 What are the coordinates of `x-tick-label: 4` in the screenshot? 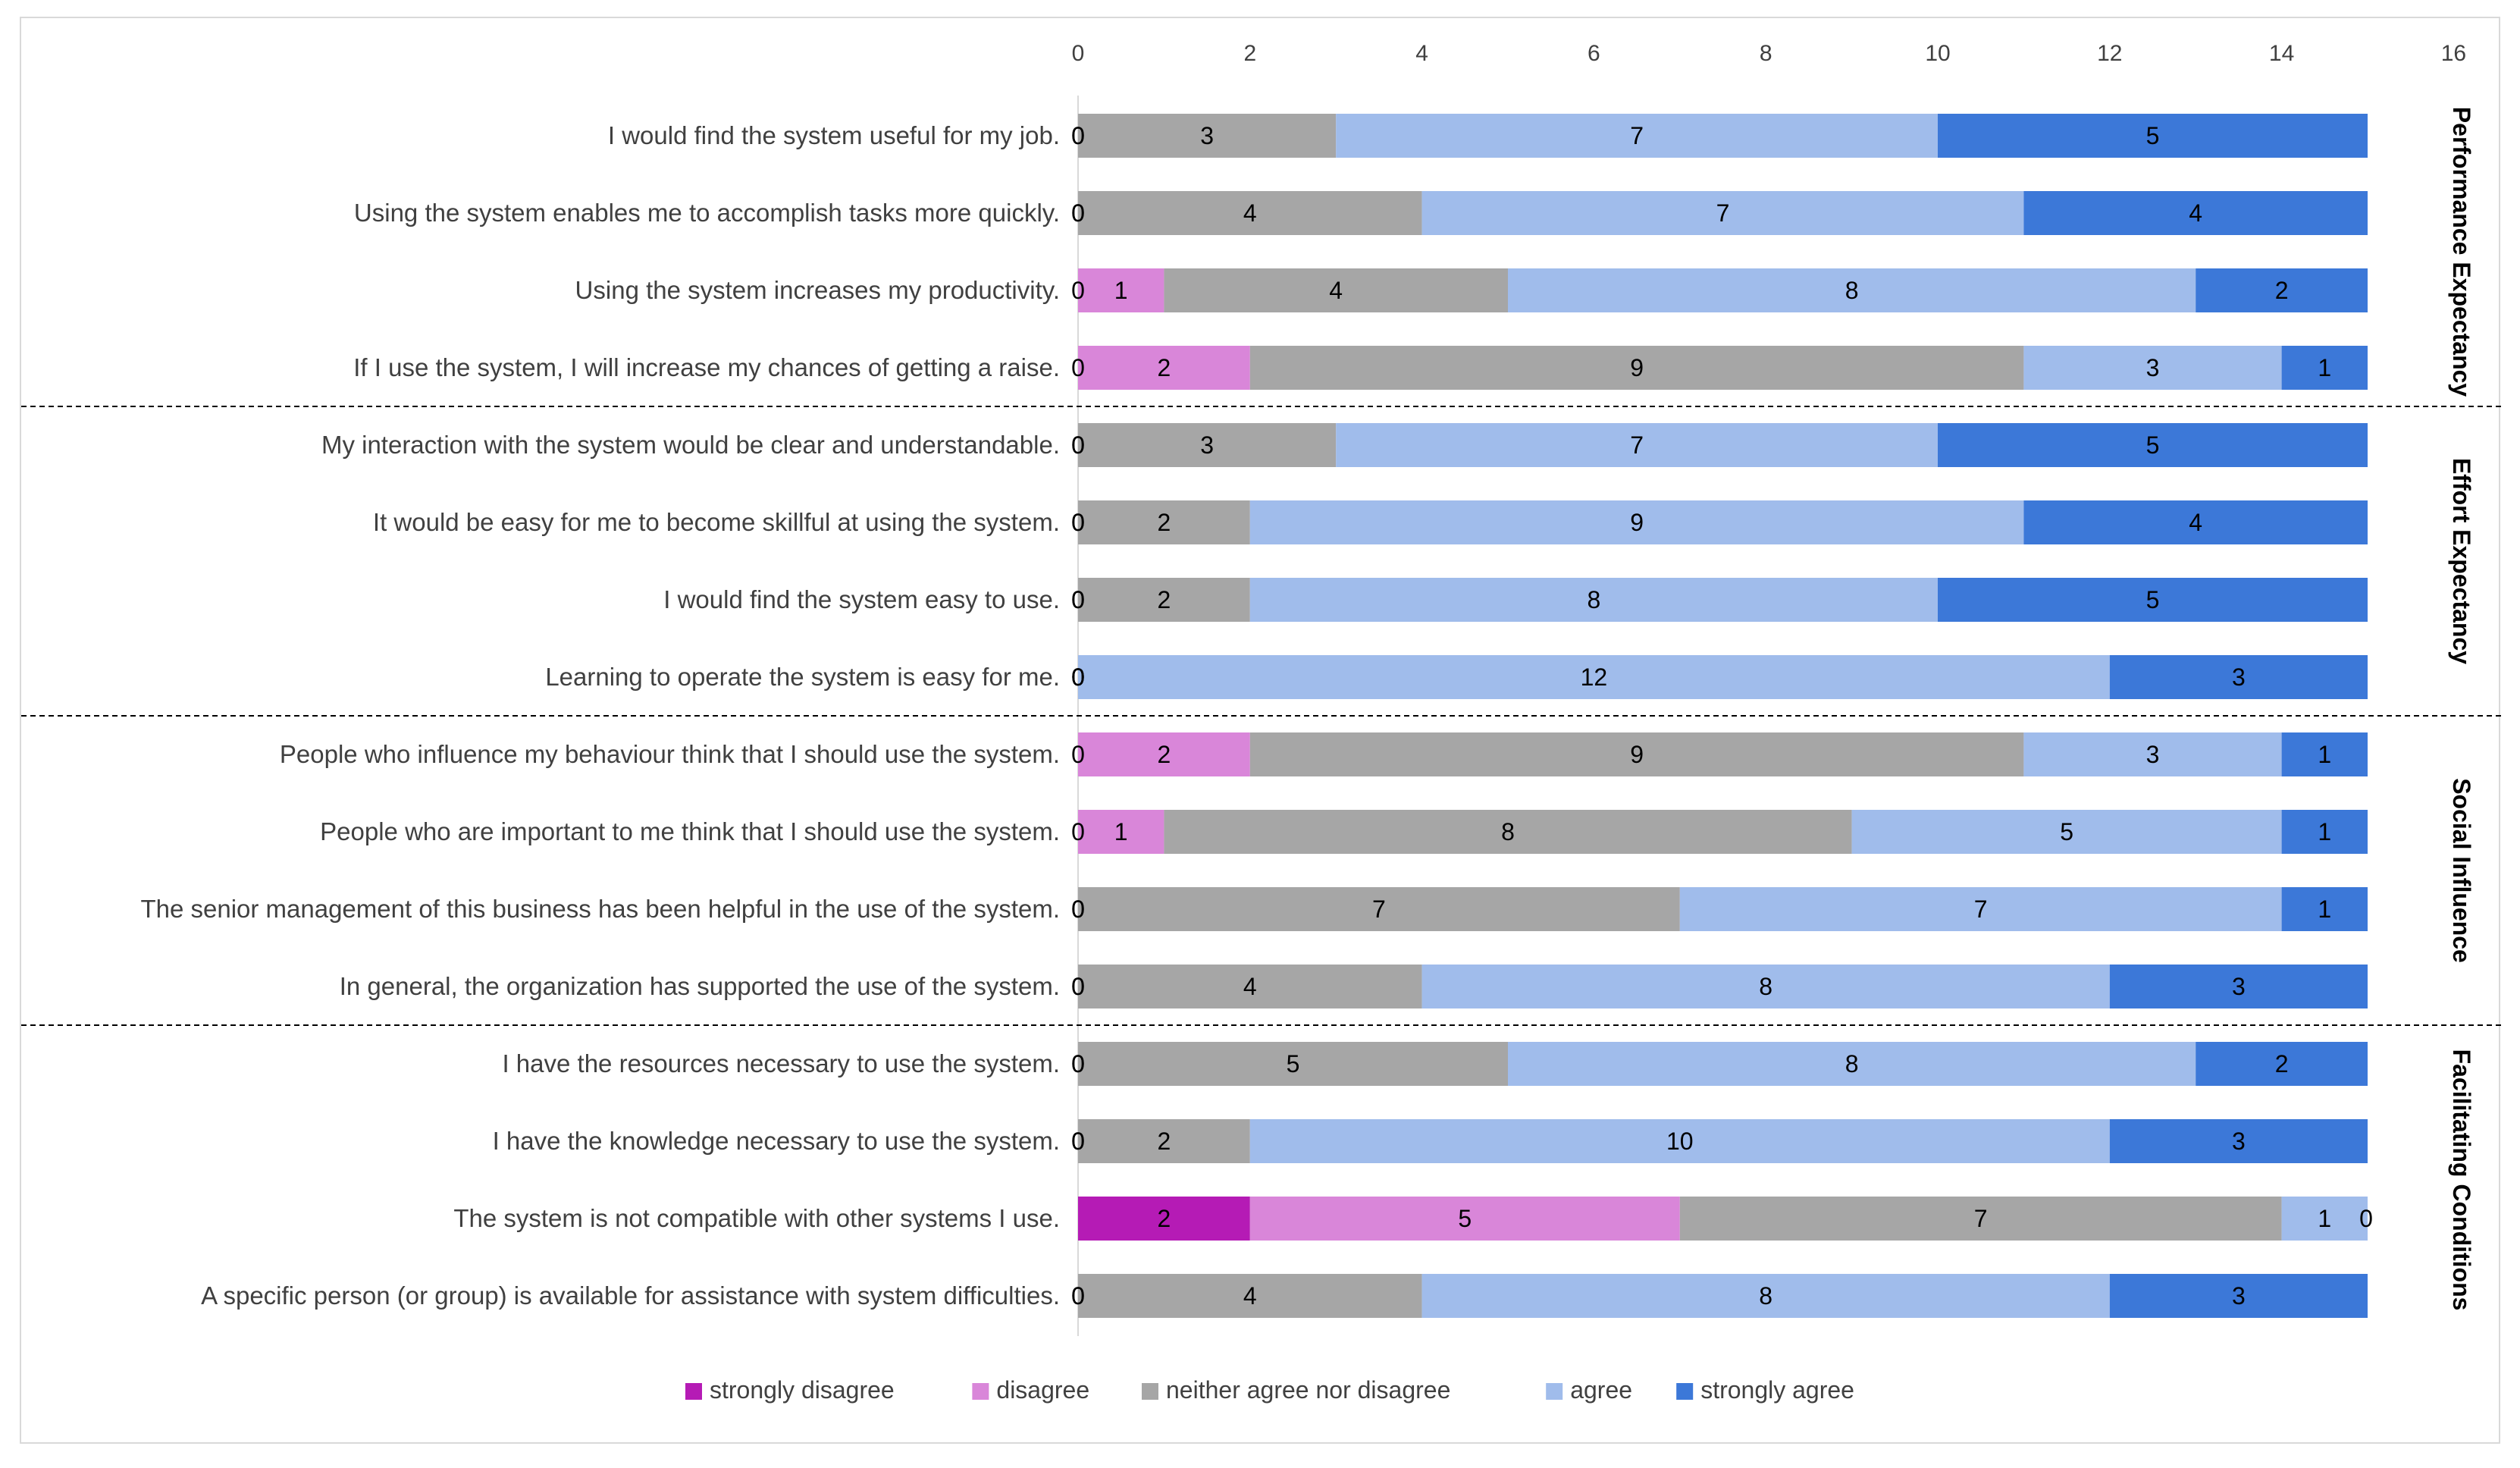 It's located at (1421, 53).